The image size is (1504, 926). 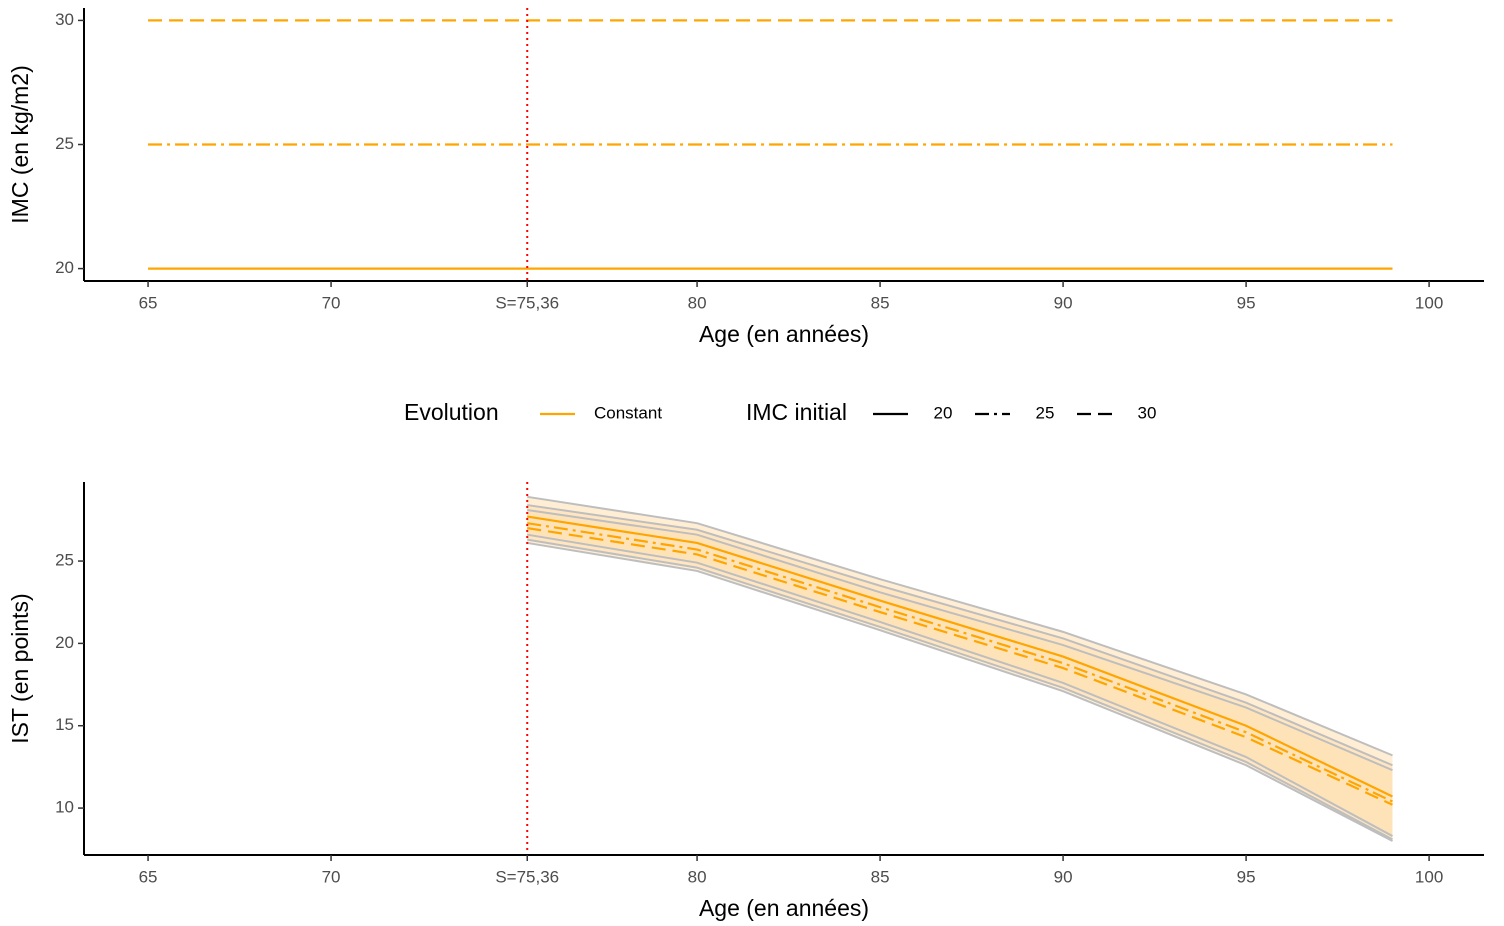 What do you see at coordinates (943, 412) in the screenshot?
I see `legend-label: 20` at bounding box center [943, 412].